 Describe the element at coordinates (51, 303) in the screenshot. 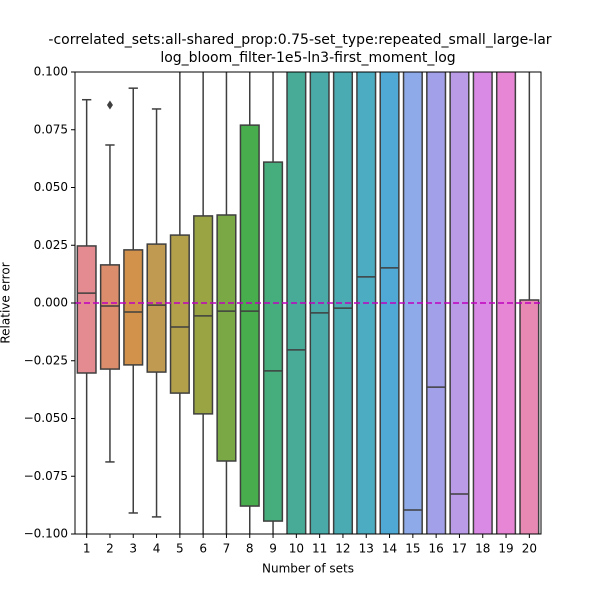

I see `y-tick-label: 0.000` at that location.